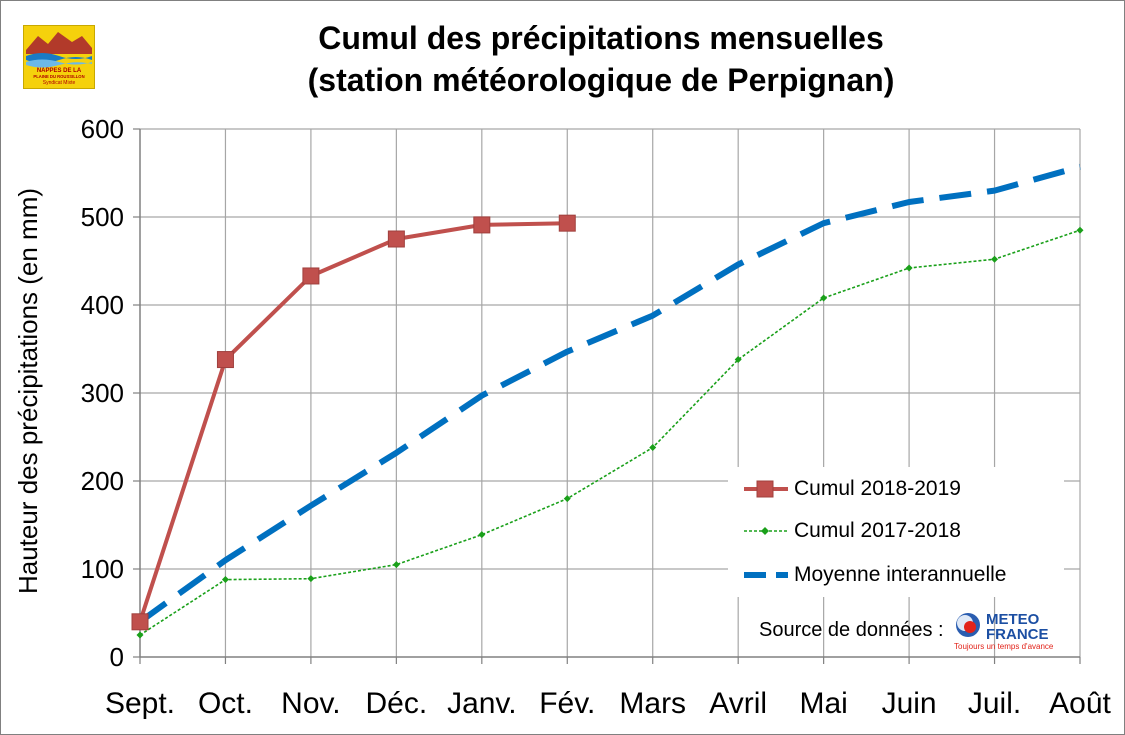  Describe the element at coordinates (877, 488) in the screenshot. I see `legend-label-2018-2019: Cumul 2018-2019` at that location.